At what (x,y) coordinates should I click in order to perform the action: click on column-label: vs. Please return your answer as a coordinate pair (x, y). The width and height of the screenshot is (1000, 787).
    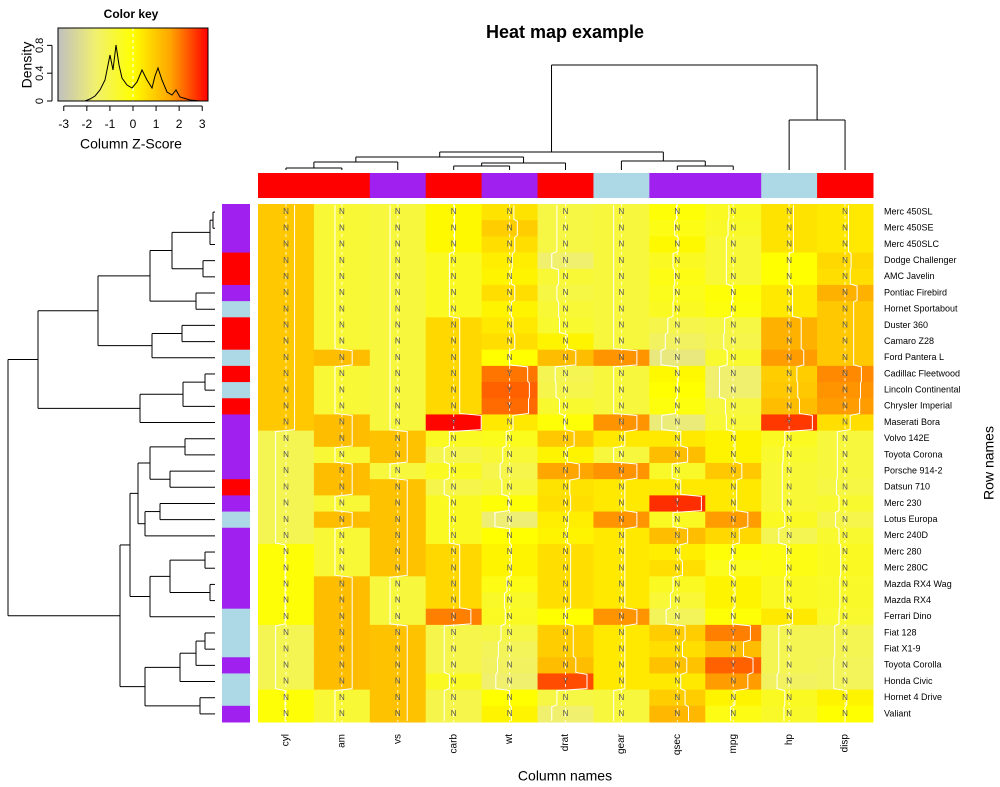
    Looking at the image, I should click on (397, 739).